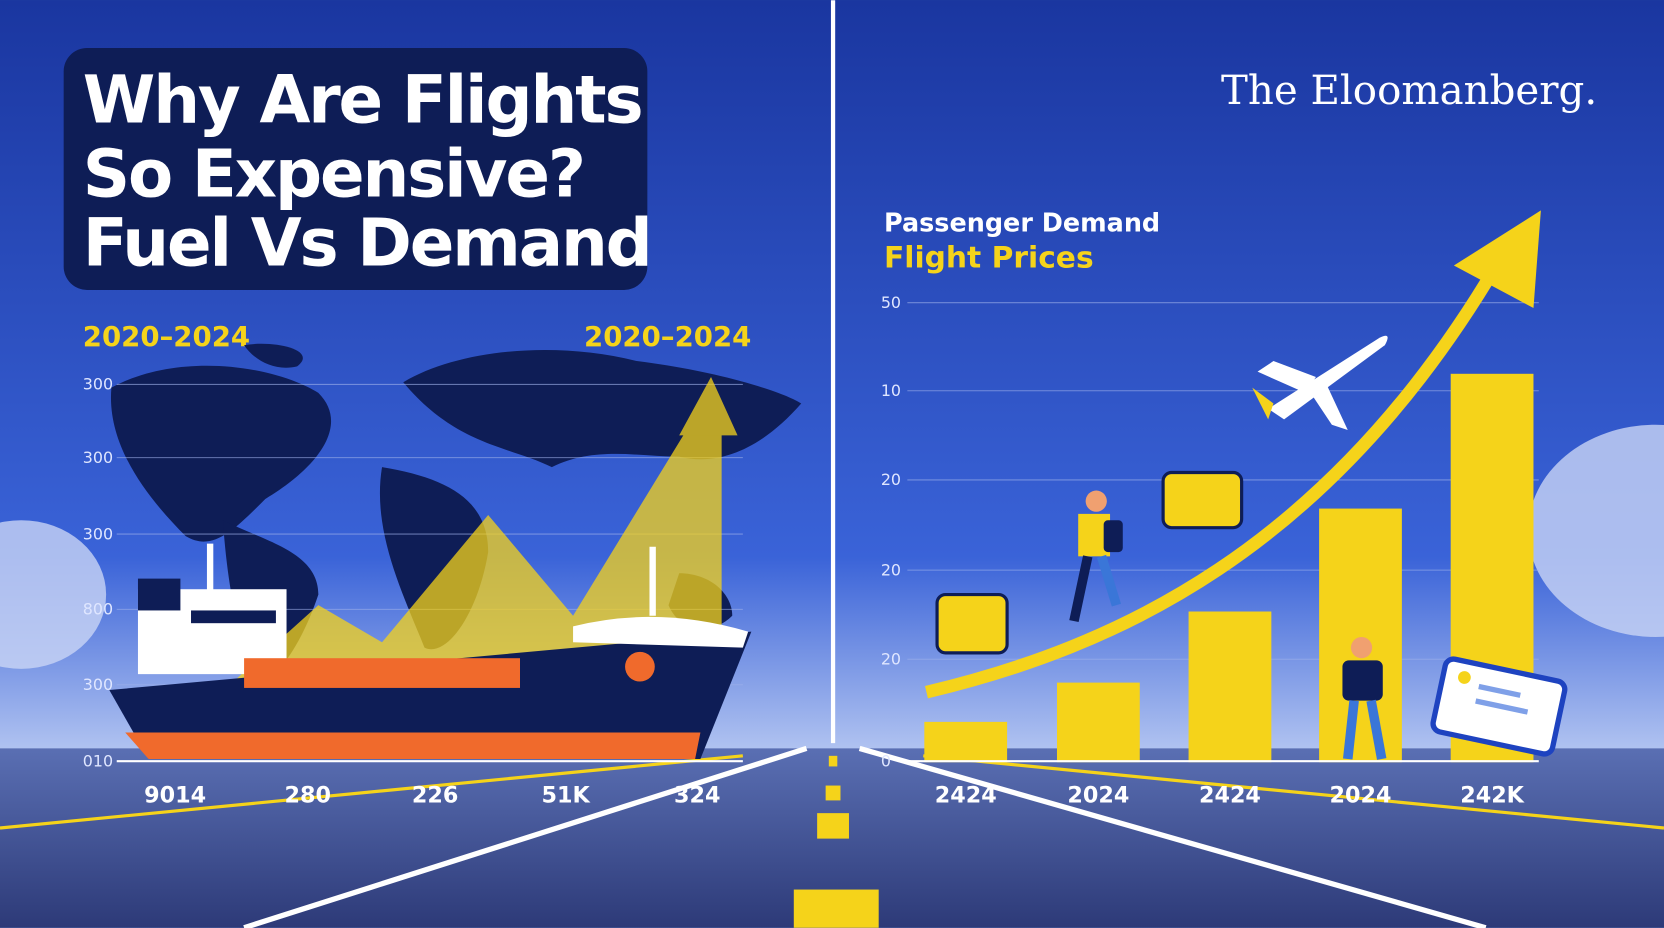 The height and width of the screenshot is (928, 1664). I want to click on y-label: 10, so click(891, 390).